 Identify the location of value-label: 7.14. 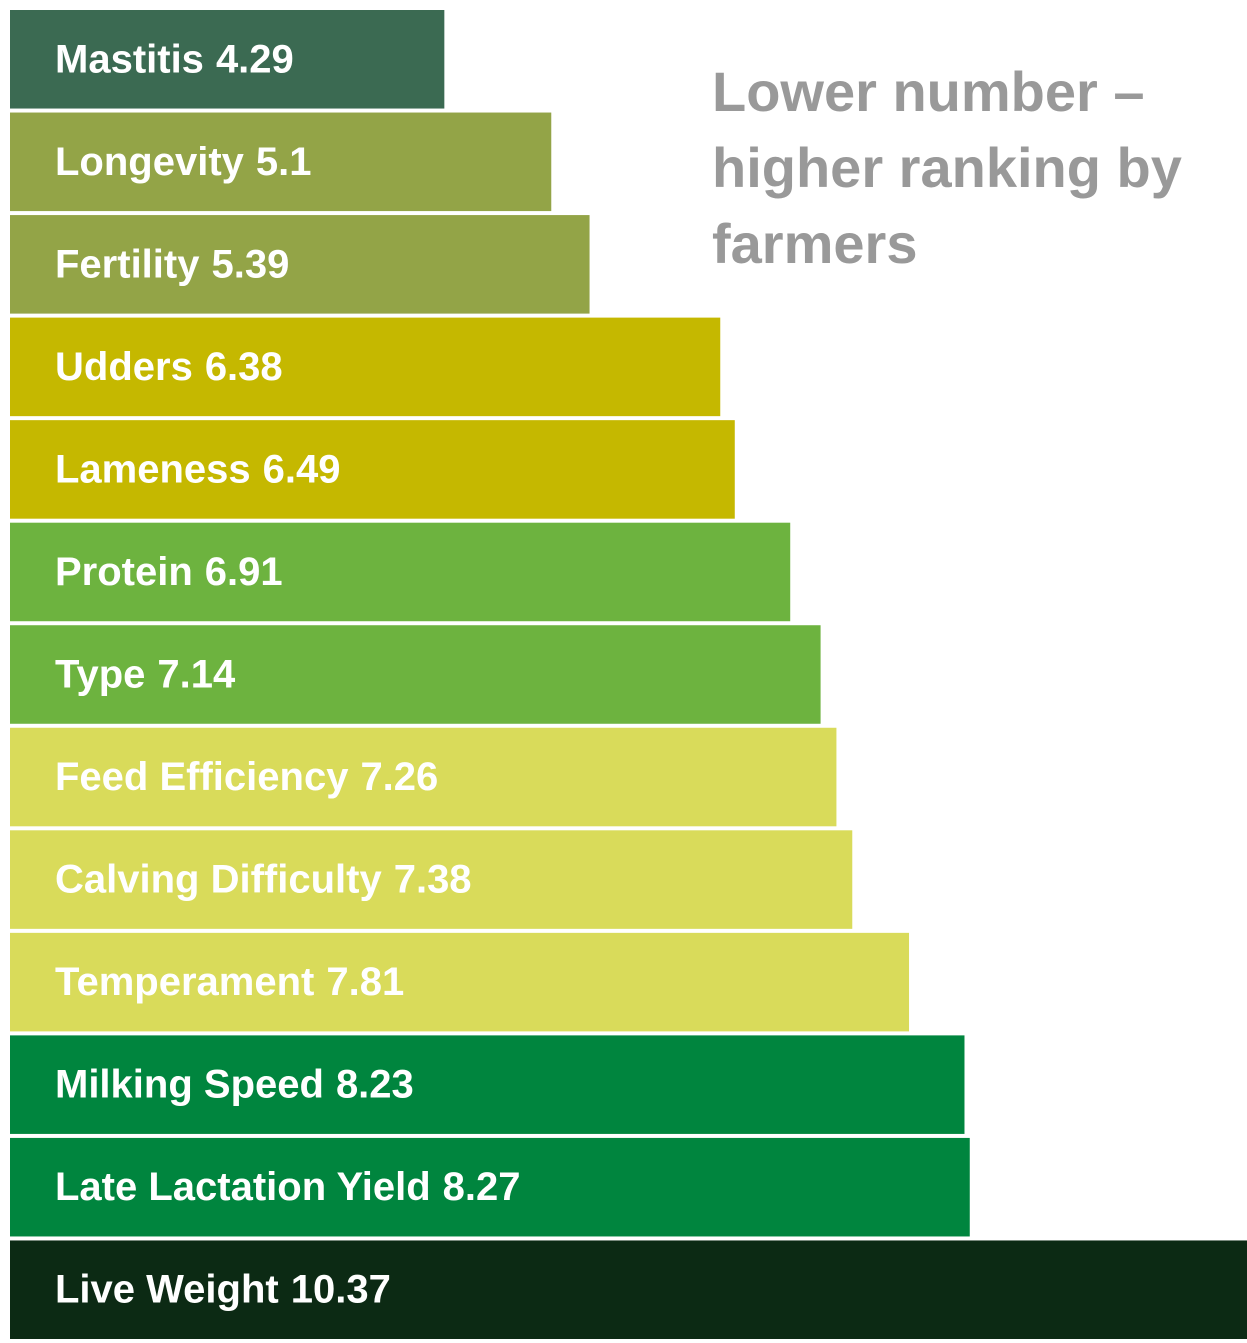
(196, 674).